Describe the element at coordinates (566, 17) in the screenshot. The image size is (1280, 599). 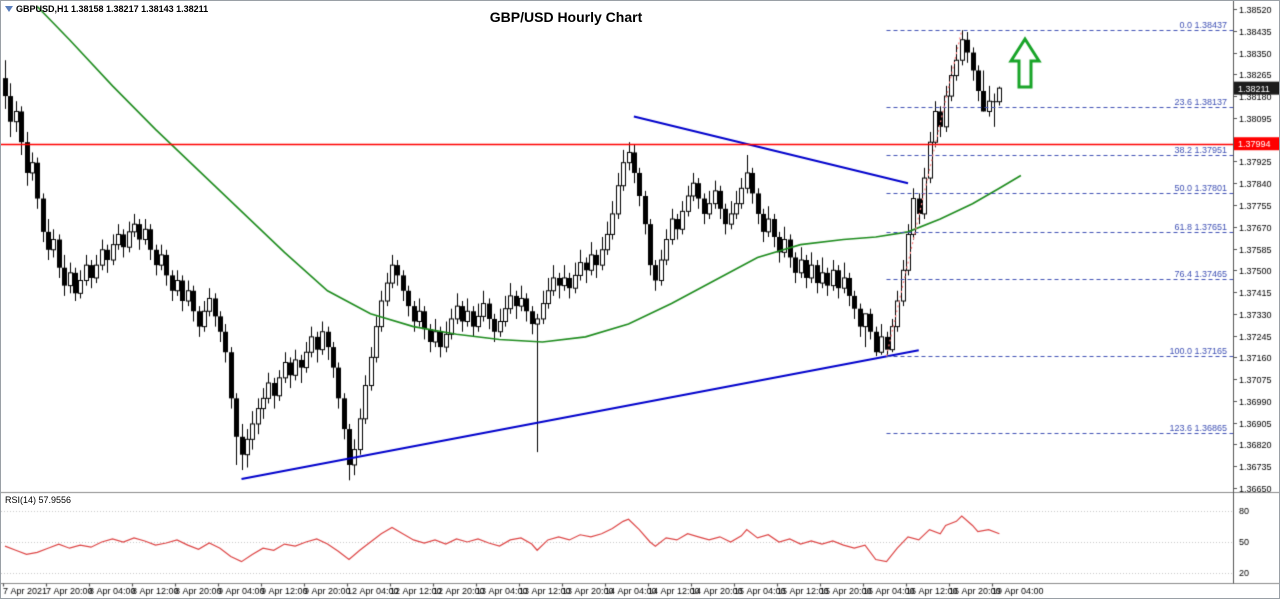
I see `chart-title: GBP/USD Hourly Chart` at that location.